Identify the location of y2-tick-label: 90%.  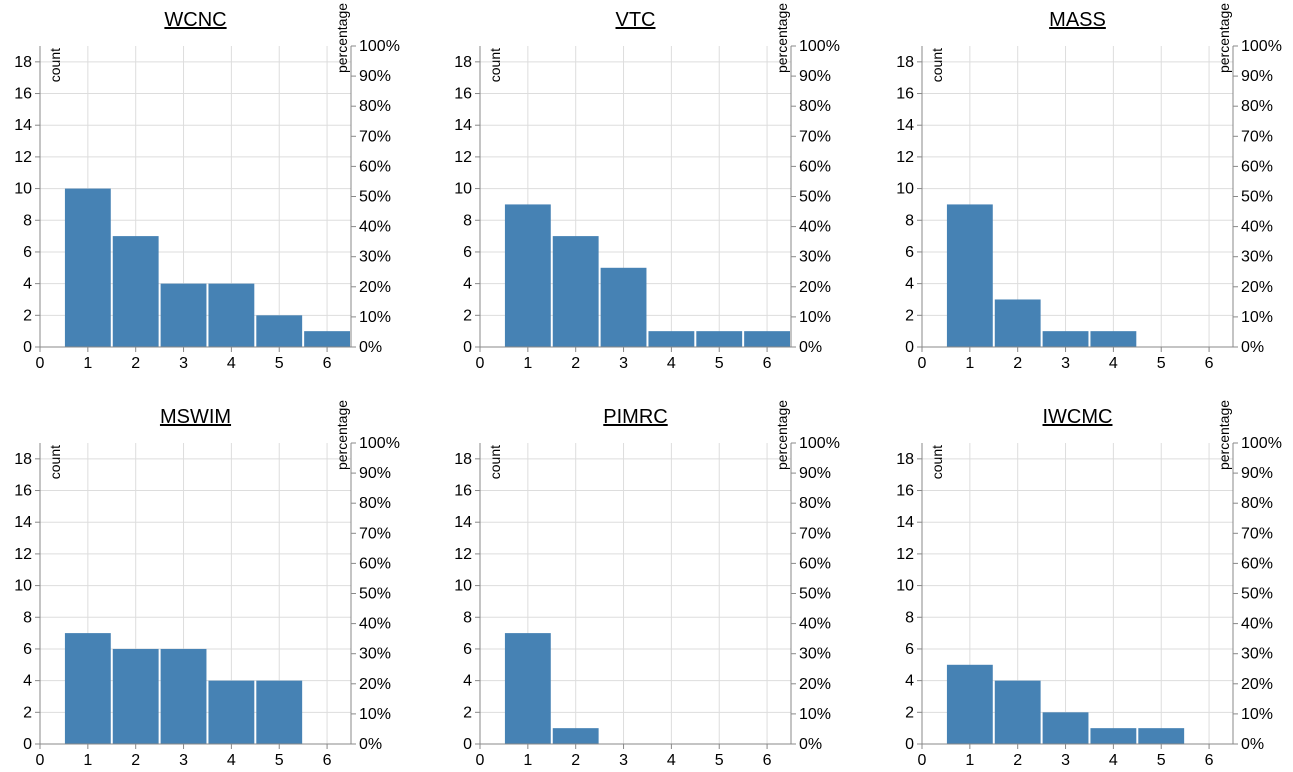
(1257, 473).